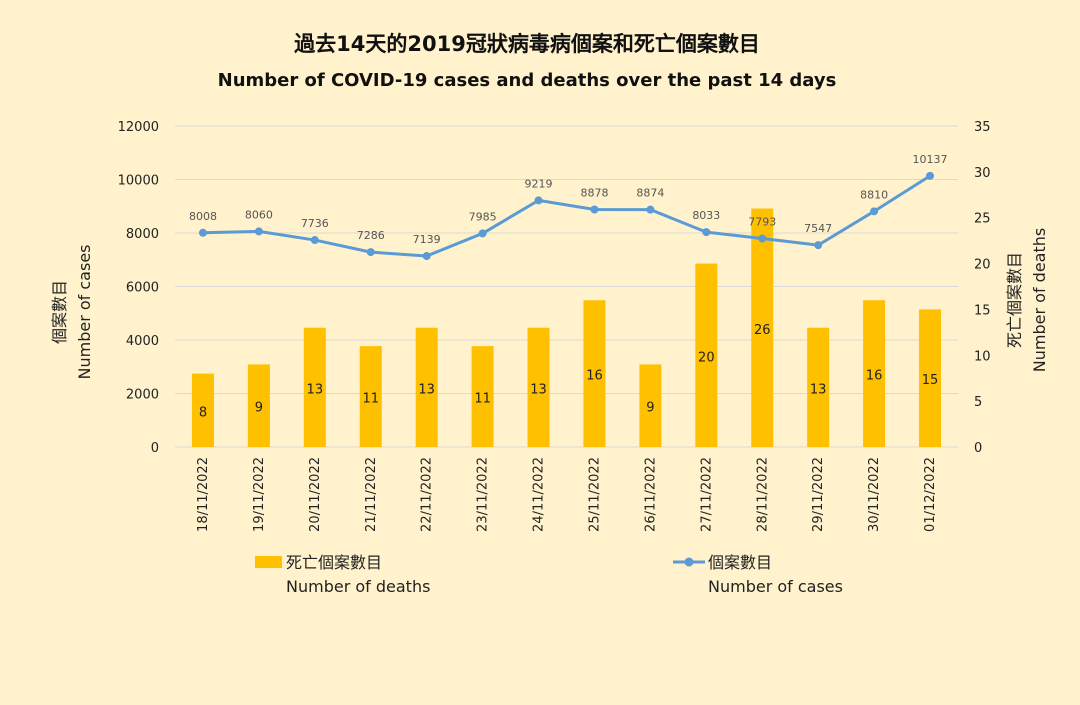  What do you see at coordinates (539, 494) in the screenshot?
I see `x-tick-label: 24/11/2022` at bounding box center [539, 494].